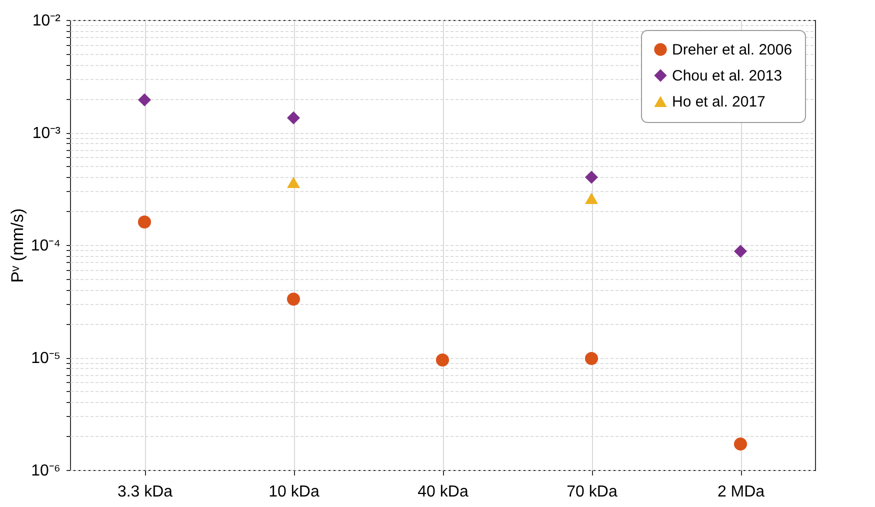 The height and width of the screenshot is (507, 875). I want to click on x-tick-label: 40 kDa, so click(443, 492).